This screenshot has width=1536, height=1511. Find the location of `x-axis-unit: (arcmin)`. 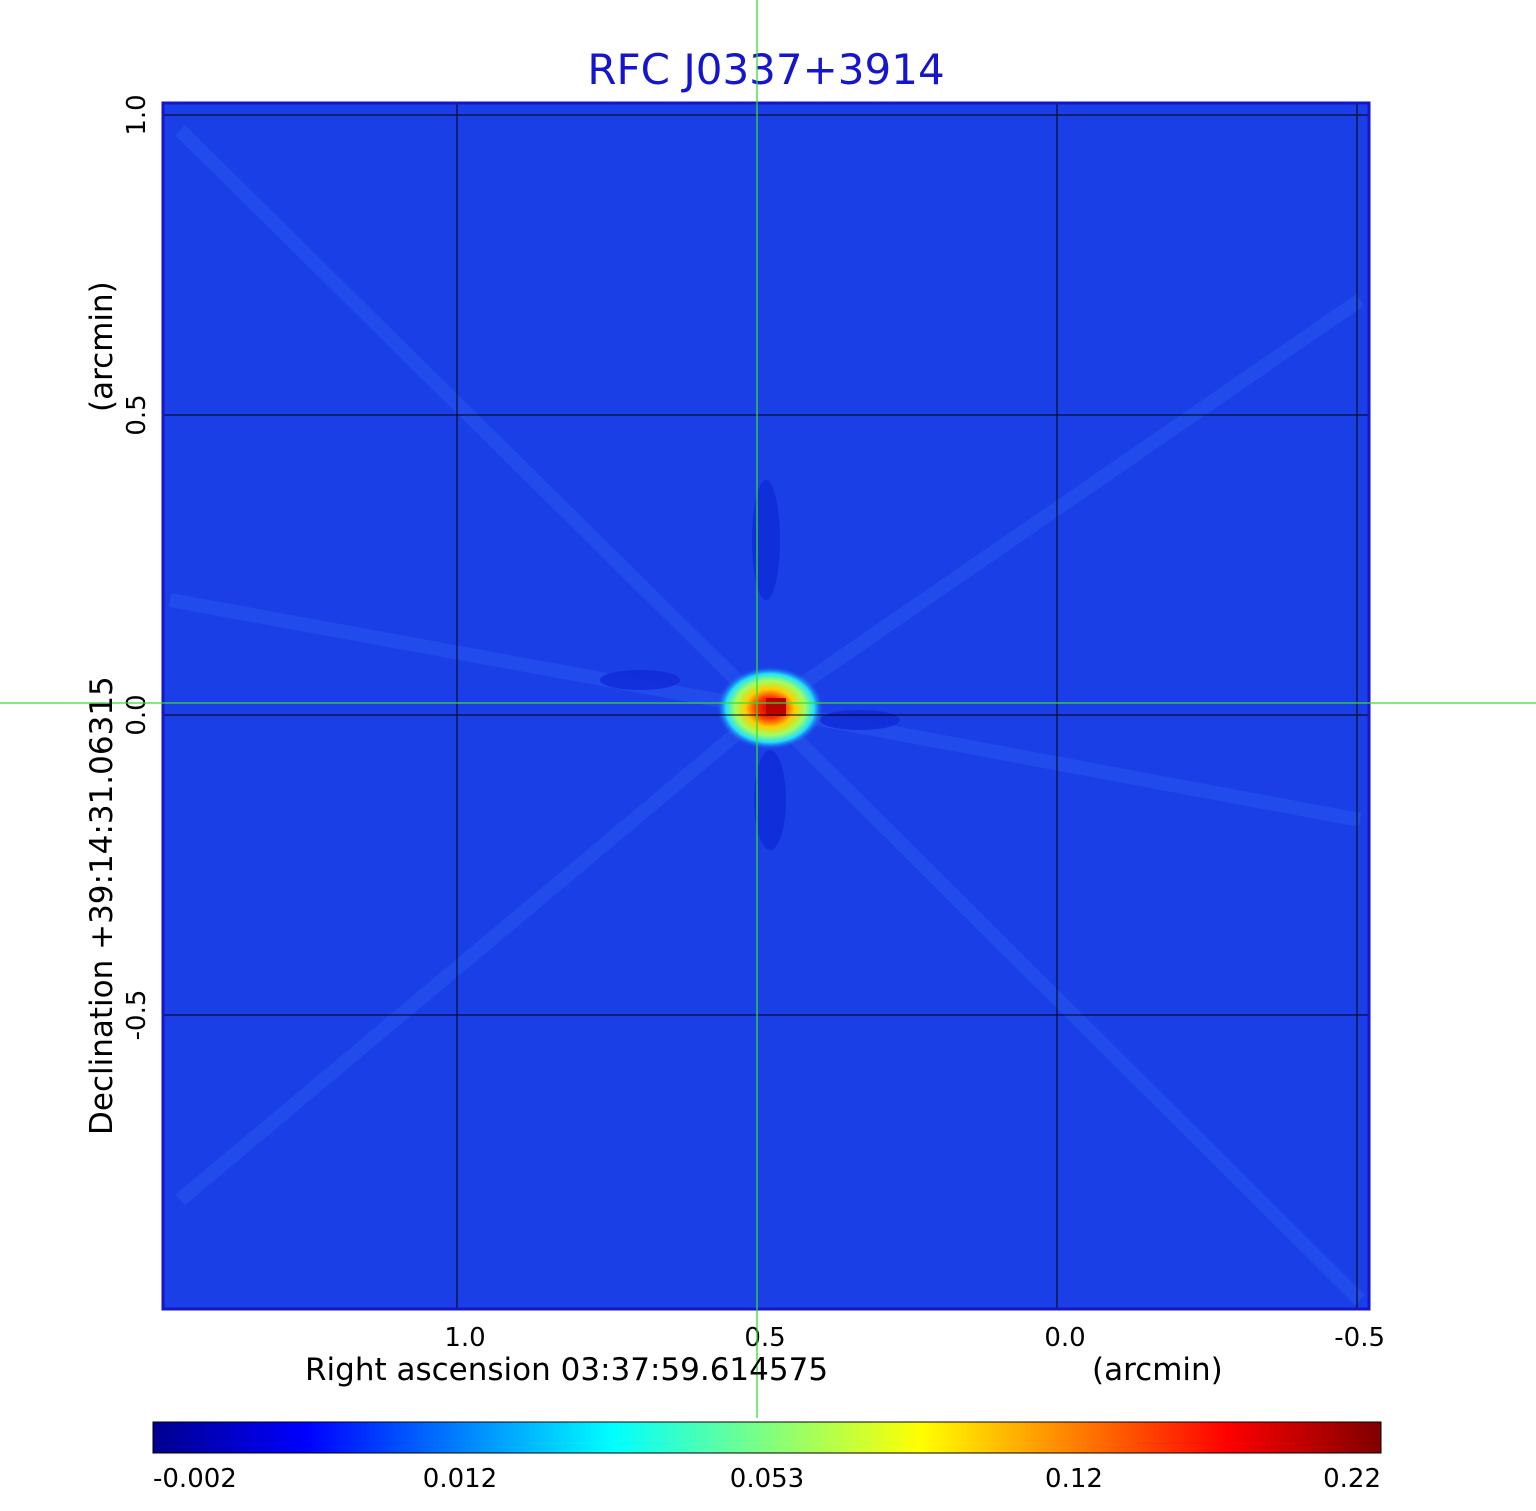

x-axis-unit: (arcmin) is located at coordinates (1157, 1370).